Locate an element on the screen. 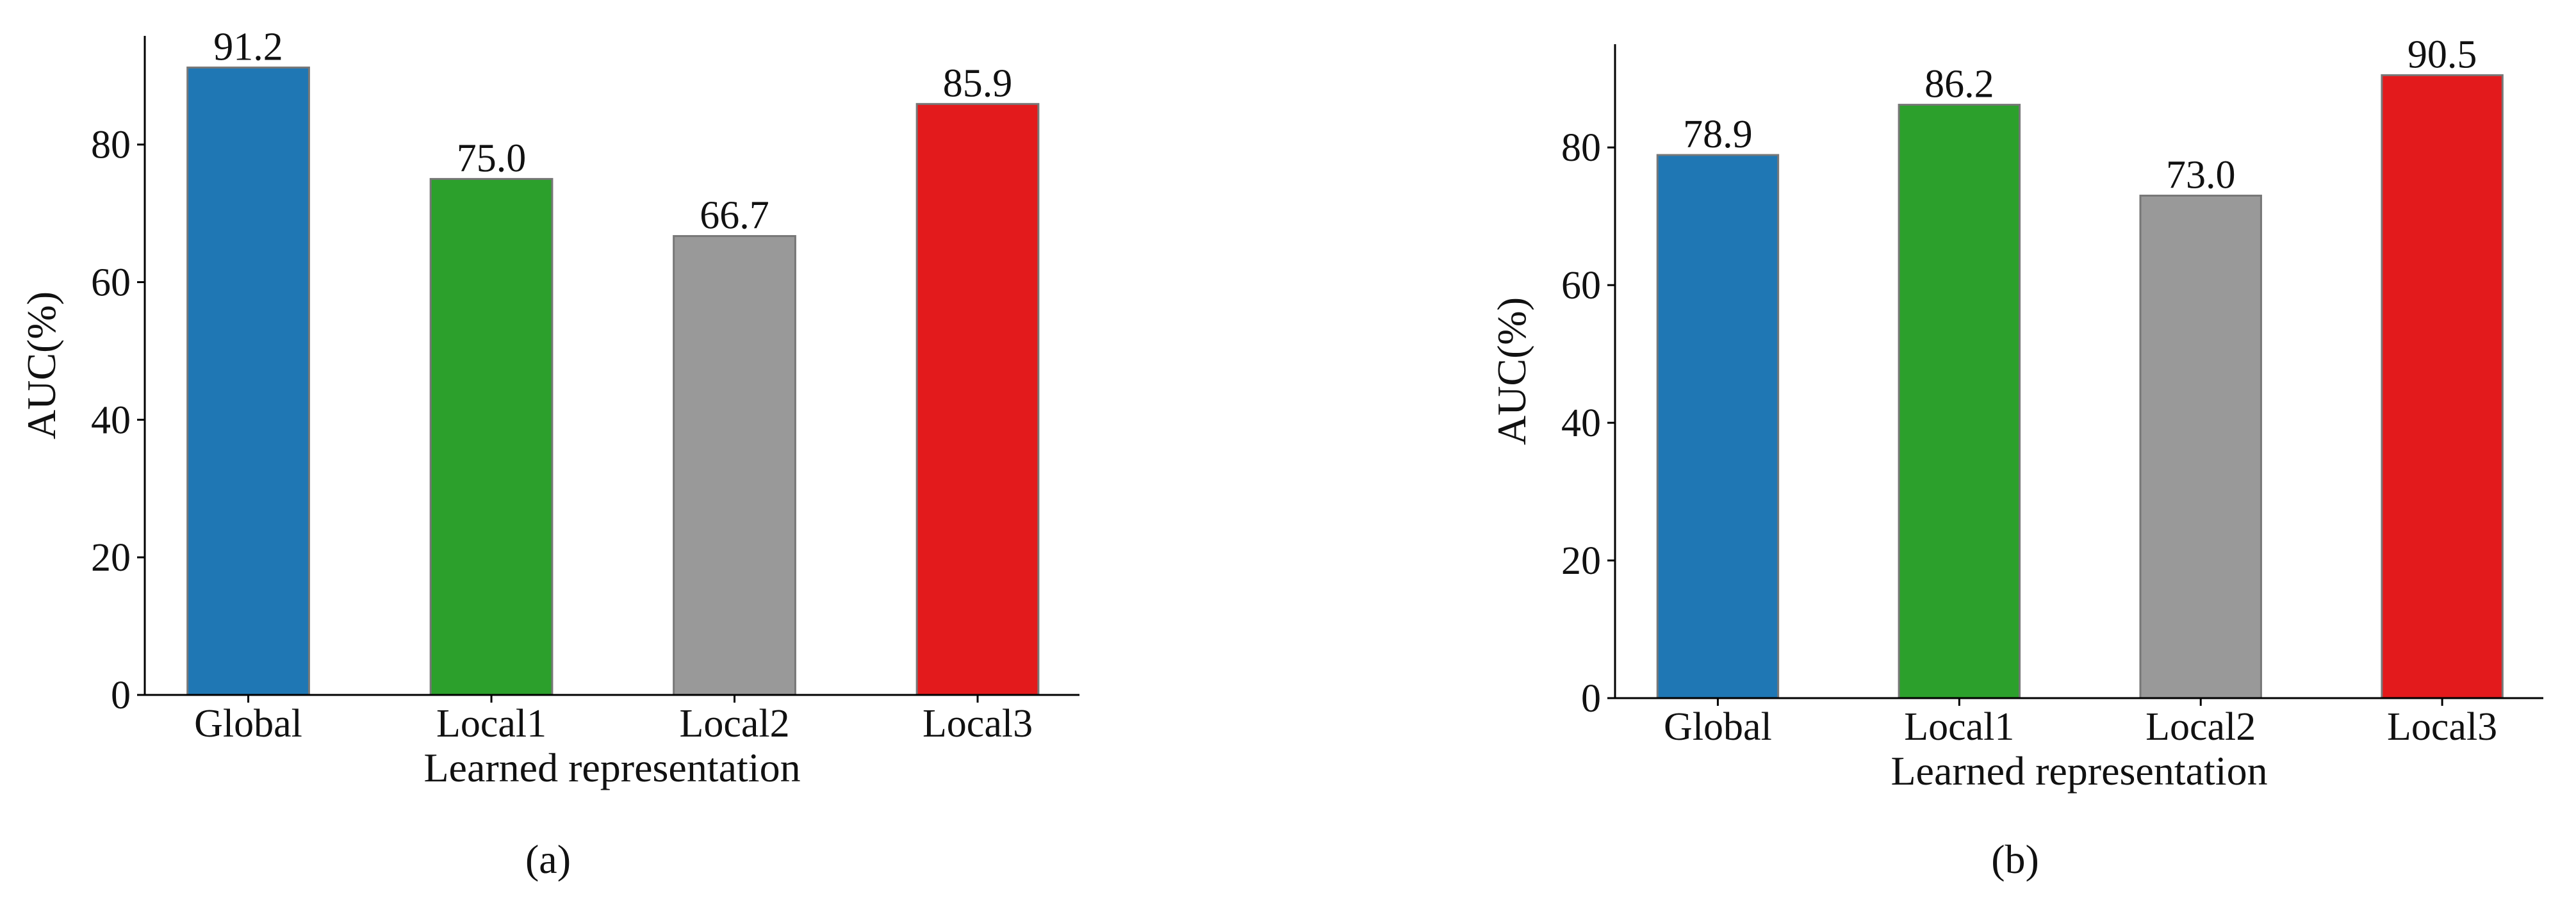 Image resolution: width=2576 pixels, height=905 pixels. value-label: 91.2 is located at coordinates (248, 47).